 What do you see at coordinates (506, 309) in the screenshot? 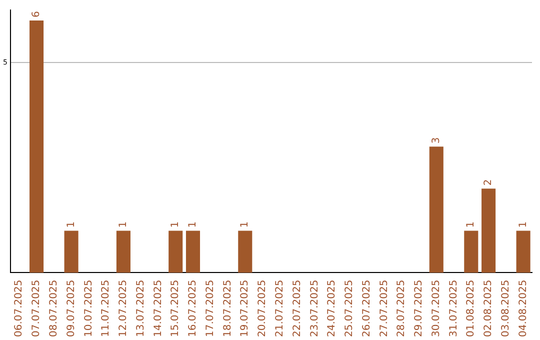
I see `x-tick-label: 03.08.2025` at bounding box center [506, 309].